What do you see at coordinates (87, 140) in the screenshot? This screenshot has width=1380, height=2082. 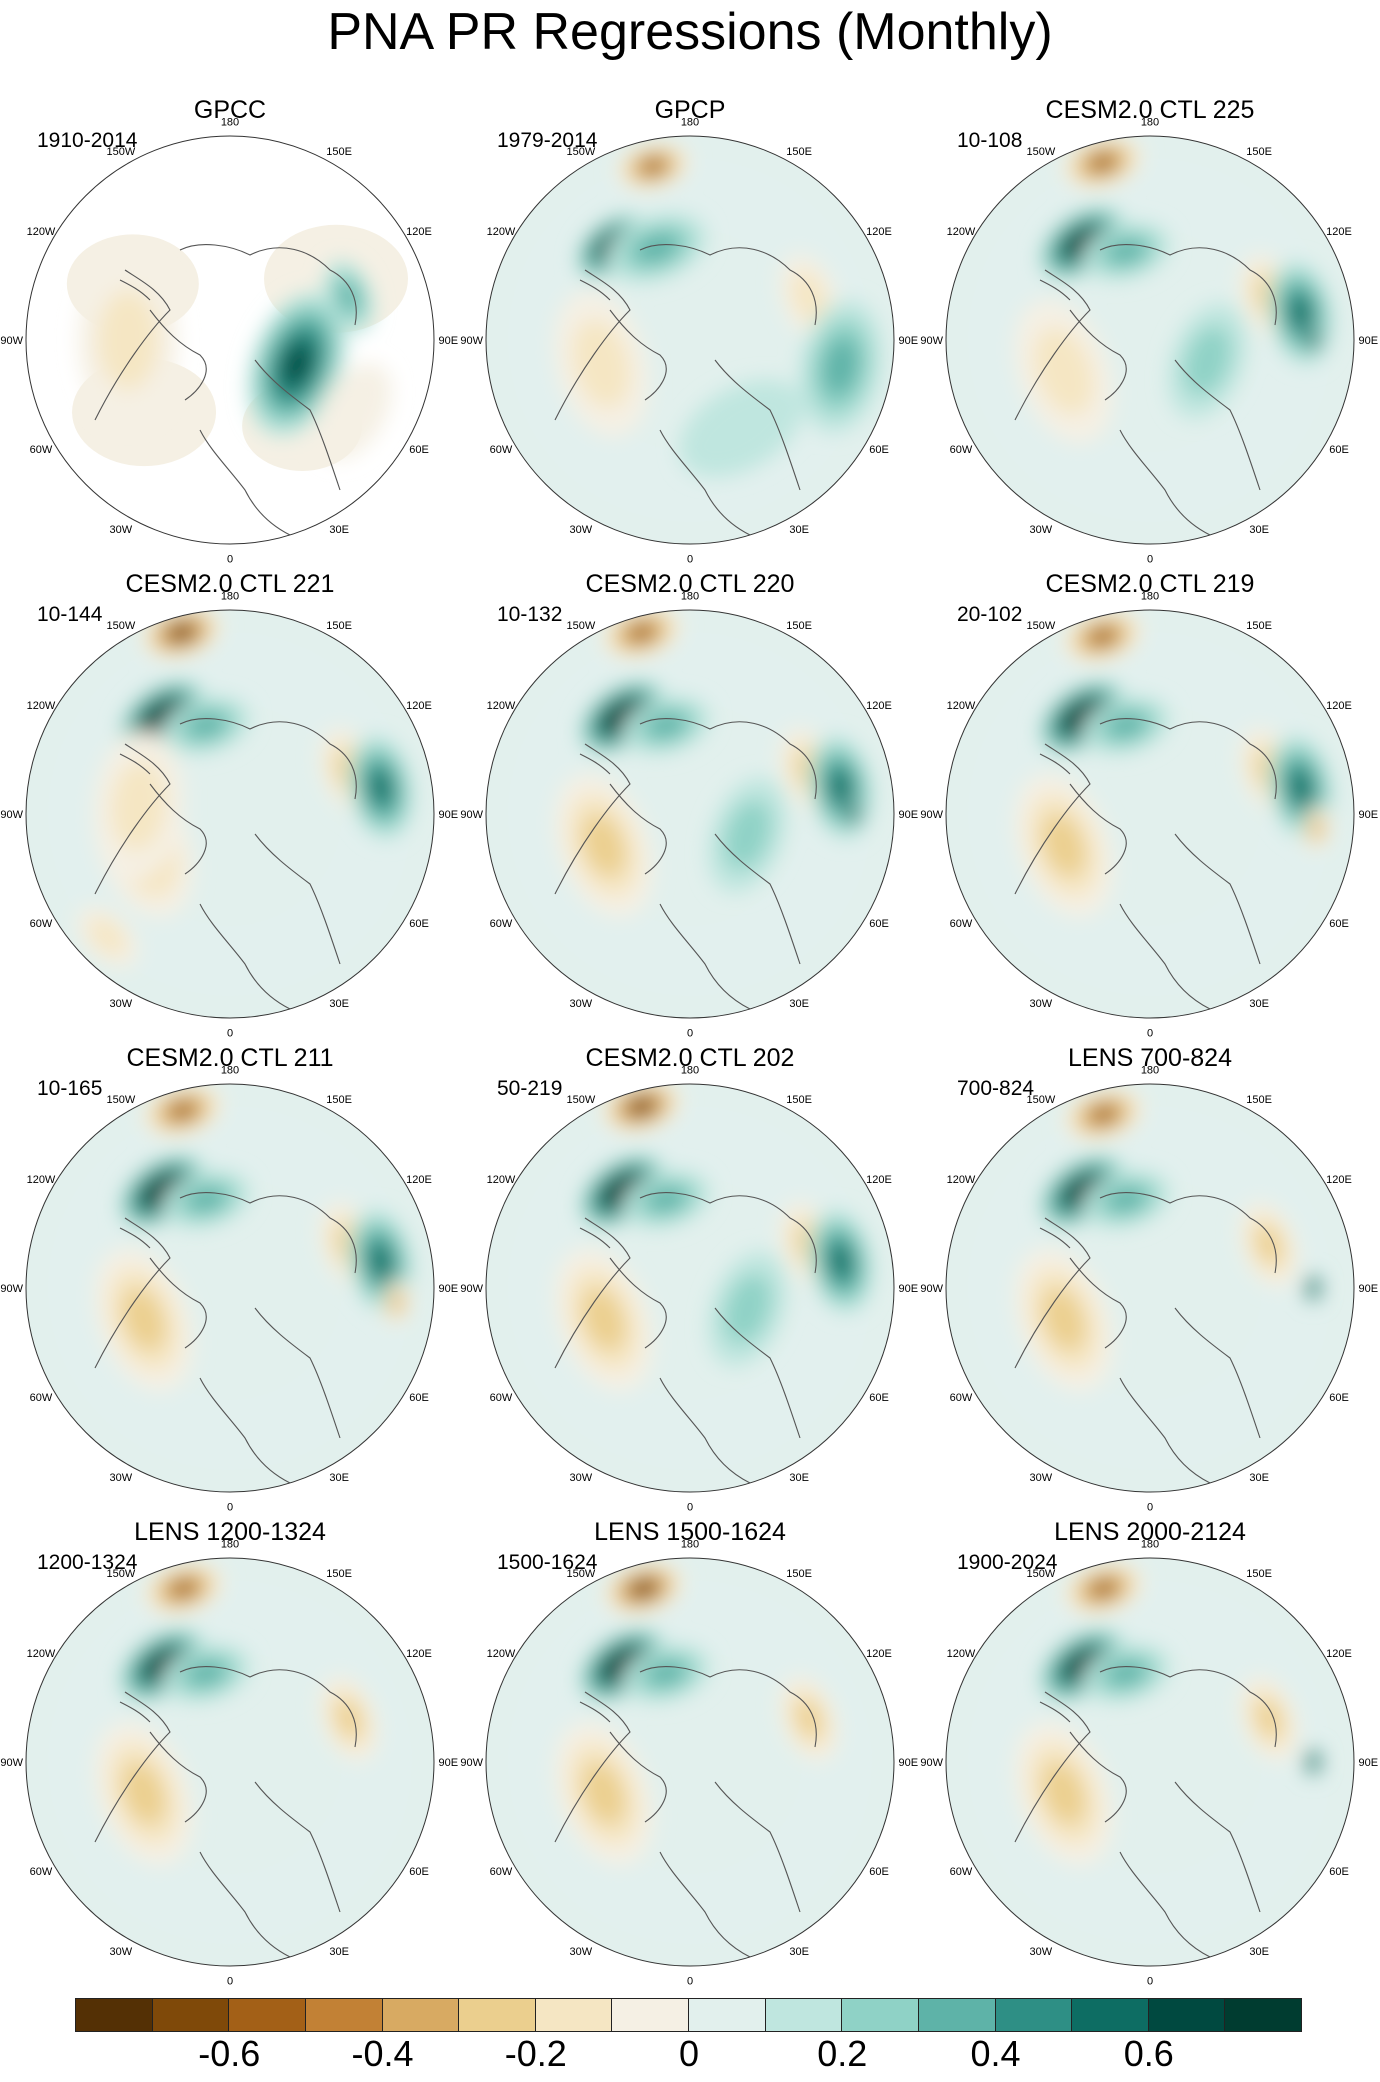 I see `panel-period: 1910-2014` at bounding box center [87, 140].